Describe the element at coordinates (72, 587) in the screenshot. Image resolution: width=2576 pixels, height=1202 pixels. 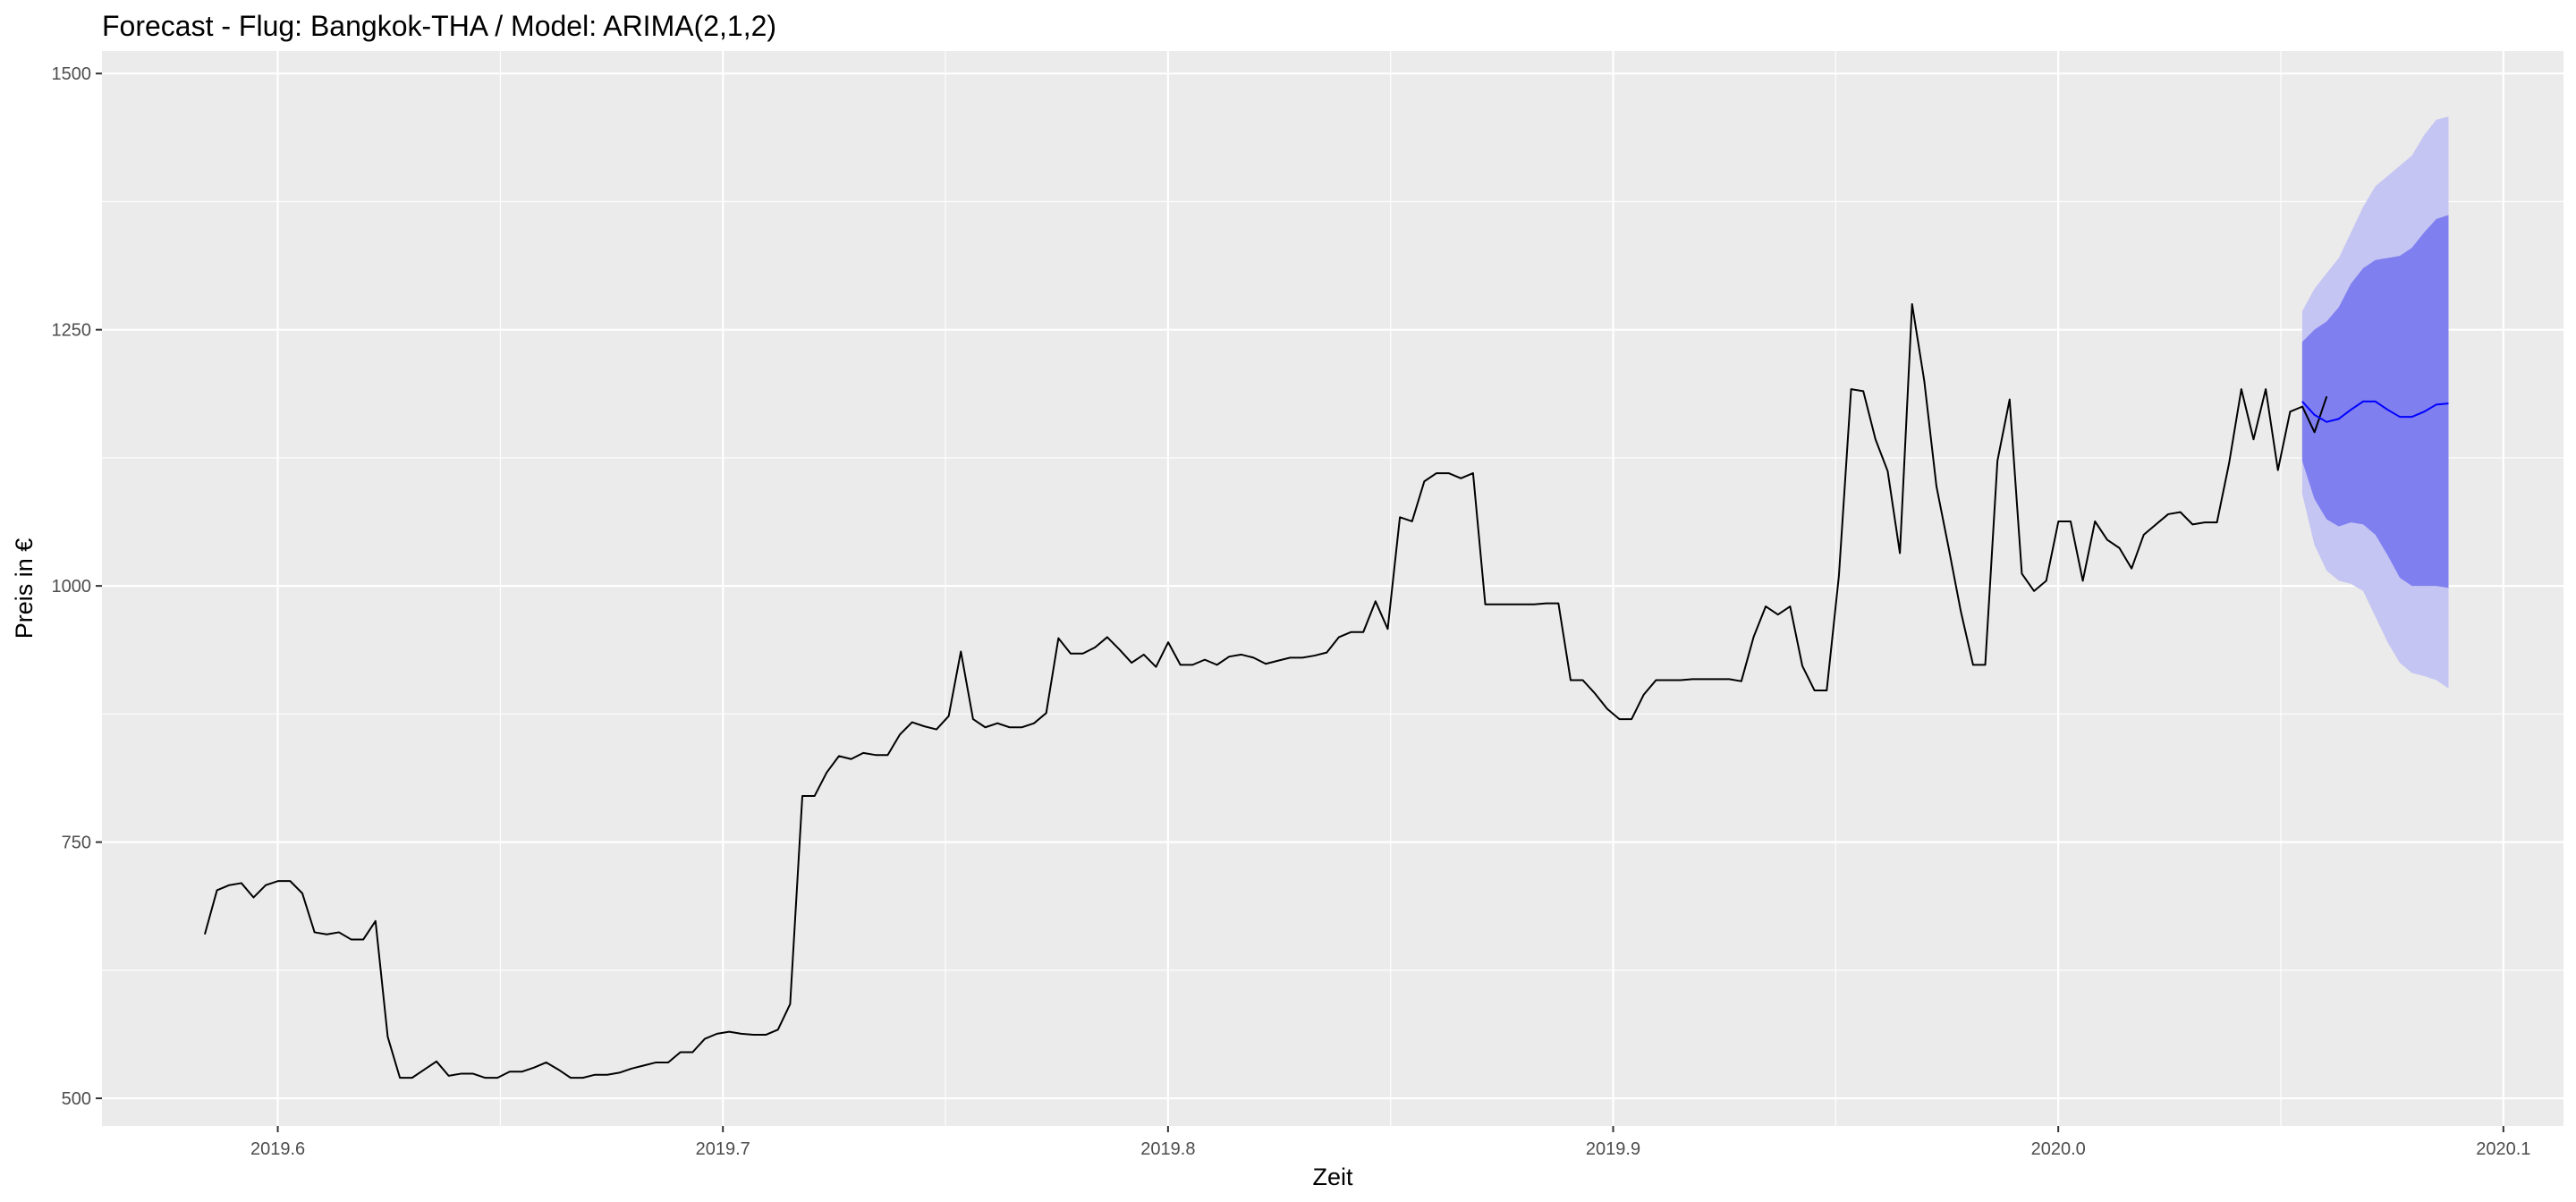
I see `y-tick-label: 1000` at that location.